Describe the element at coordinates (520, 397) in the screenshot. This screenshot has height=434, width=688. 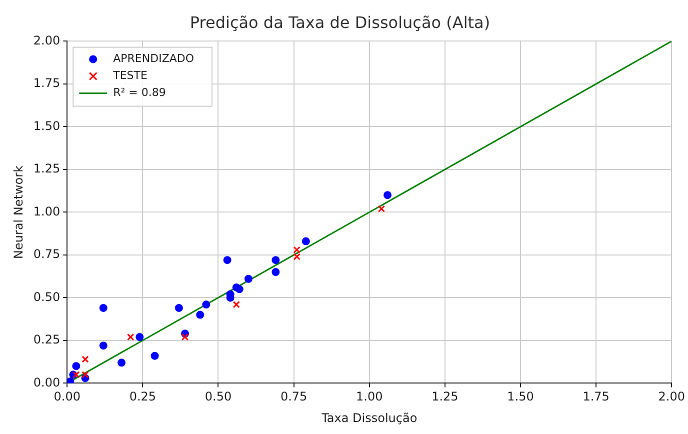
I see `x-tick-label: 1.50` at that location.